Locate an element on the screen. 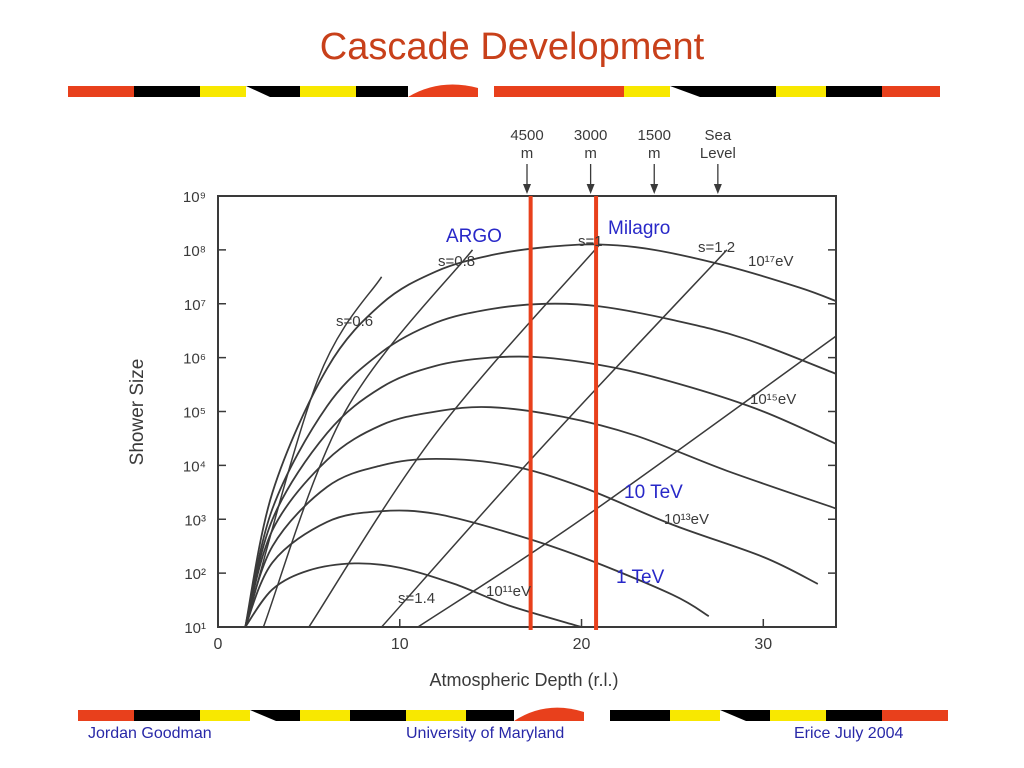 The width and height of the screenshot is (1024, 768). altitude-label: 3000 is located at coordinates (590, 135).